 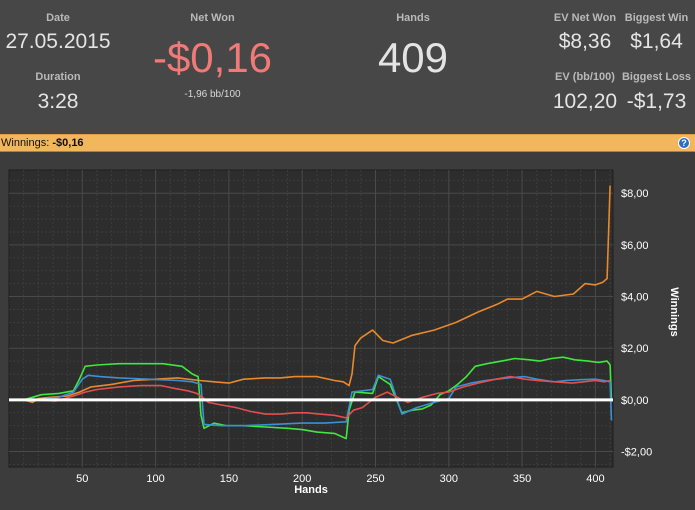 What do you see at coordinates (656, 101) in the screenshot?
I see `biggest-loss-value: -$1,73` at bounding box center [656, 101].